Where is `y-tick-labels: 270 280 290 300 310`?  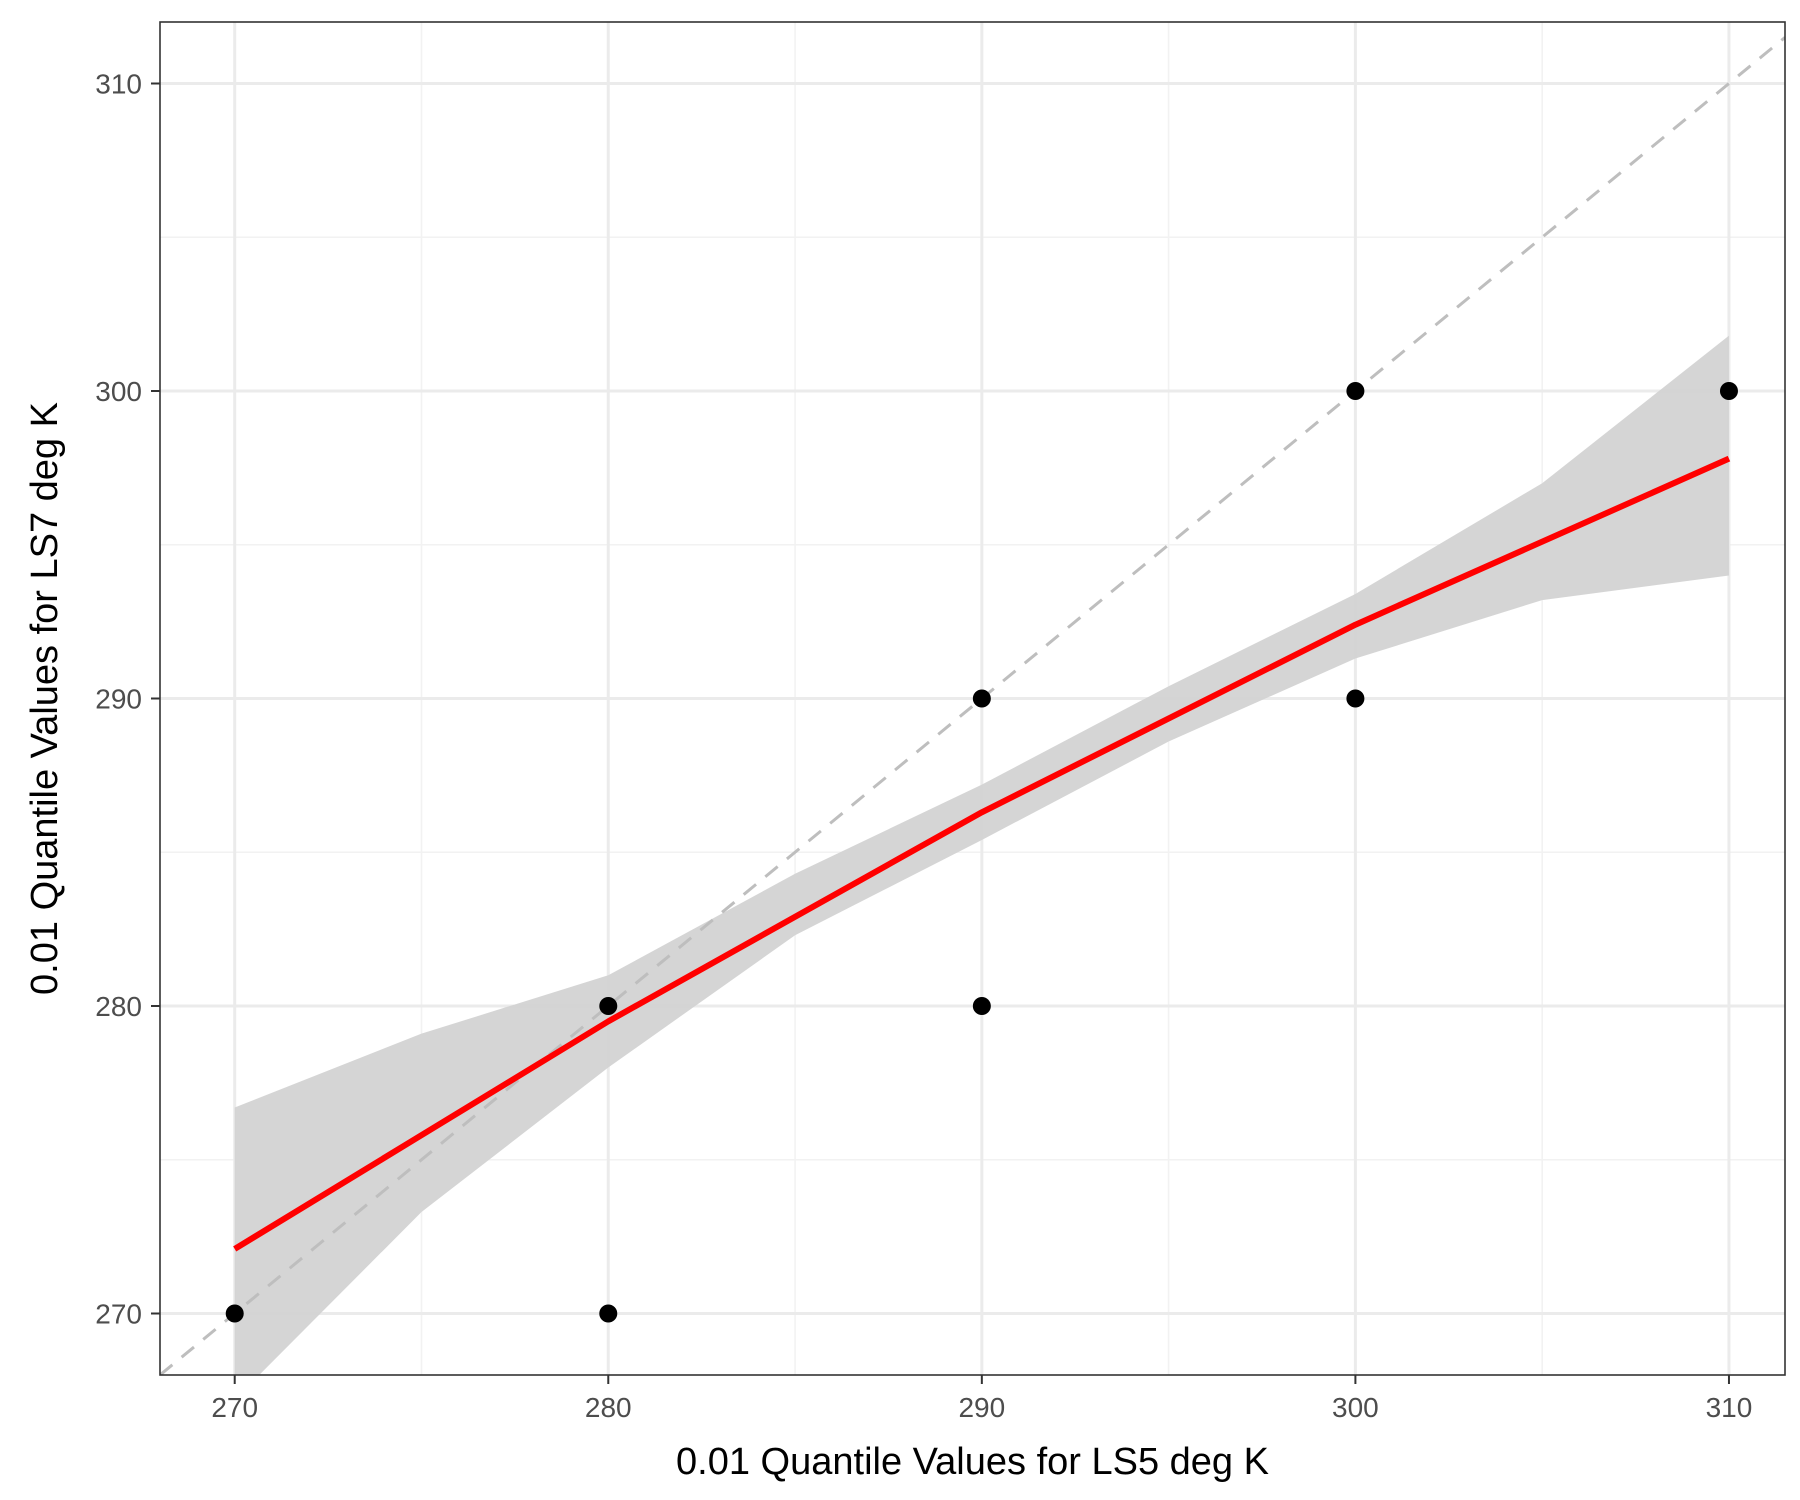 y-tick-labels: 270 280 290 300 310 is located at coordinates (118, 699).